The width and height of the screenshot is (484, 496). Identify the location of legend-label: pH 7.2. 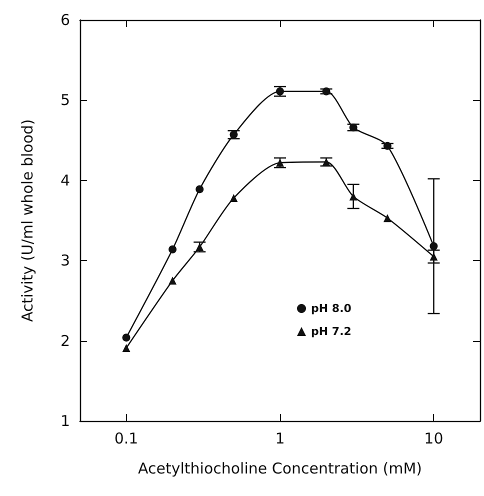
(331, 331).